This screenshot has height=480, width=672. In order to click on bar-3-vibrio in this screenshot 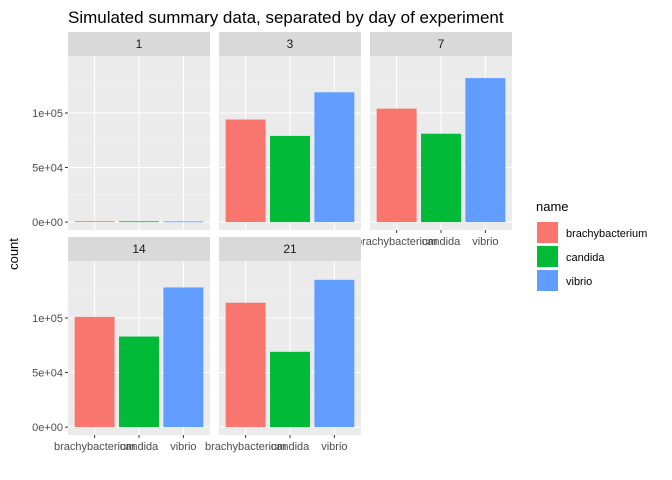, I will do `click(334, 157)`.